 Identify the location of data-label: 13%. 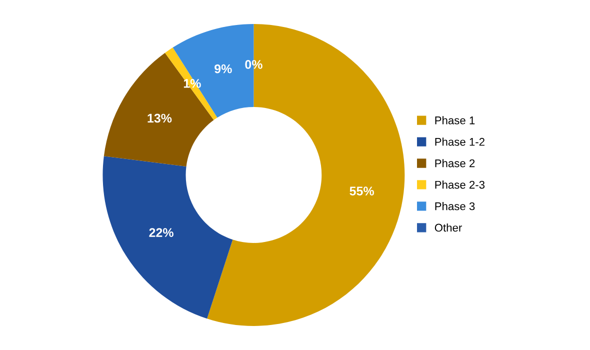
(160, 118).